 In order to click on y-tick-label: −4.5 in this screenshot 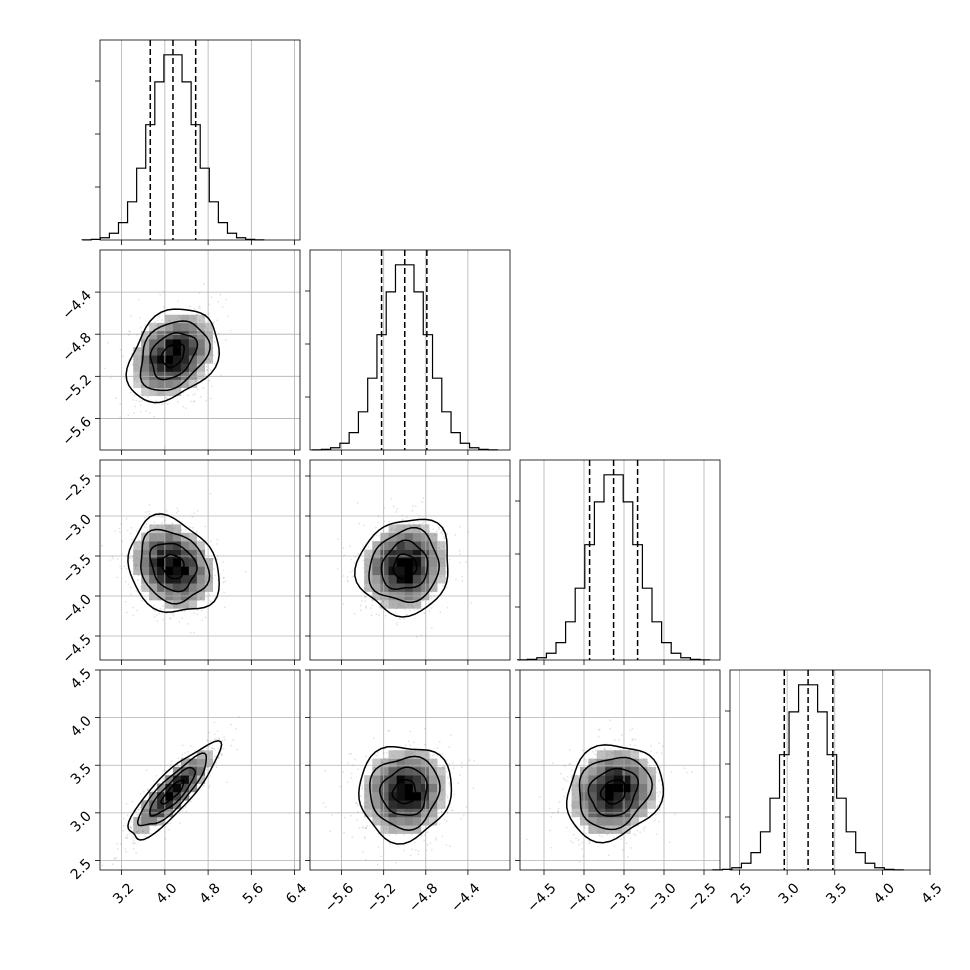, I will do `click(76, 649)`.